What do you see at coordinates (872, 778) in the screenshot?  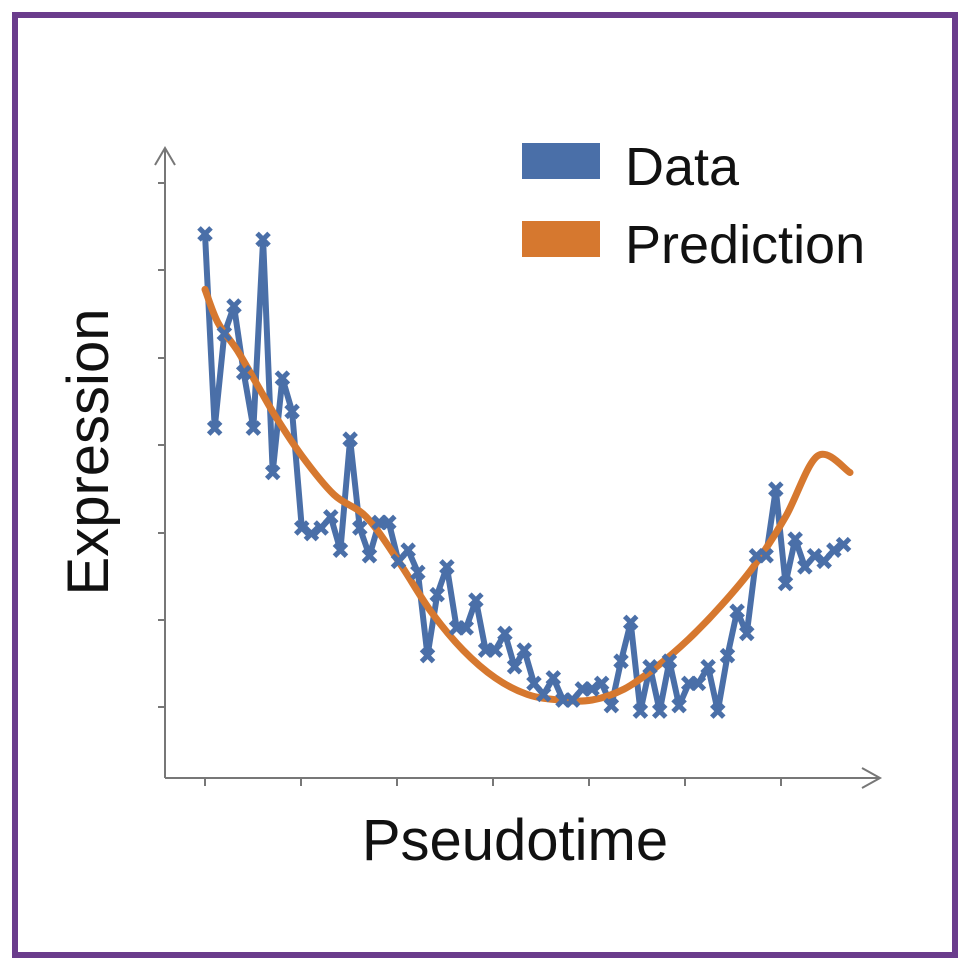 I see `x-axis-arrow` at bounding box center [872, 778].